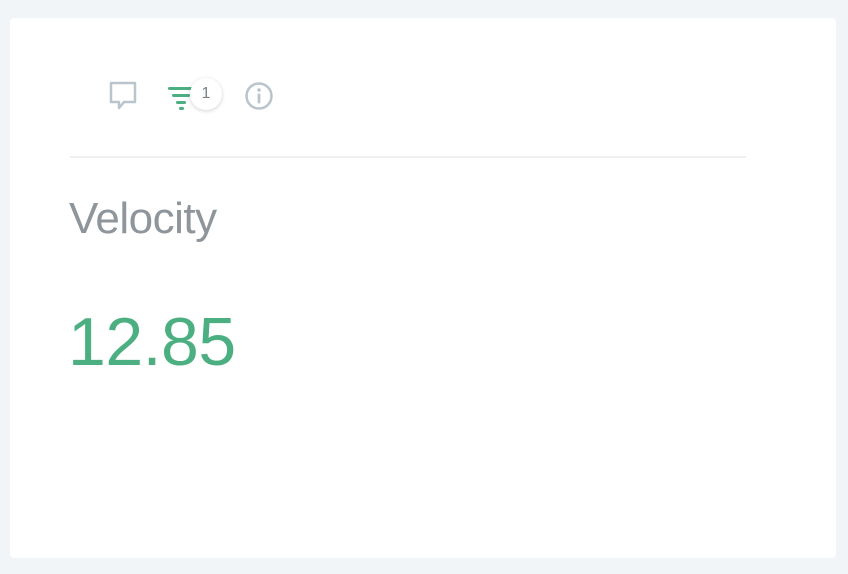 This screenshot has width=848, height=574. I want to click on filter-count-badge: 1, so click(206, 94).